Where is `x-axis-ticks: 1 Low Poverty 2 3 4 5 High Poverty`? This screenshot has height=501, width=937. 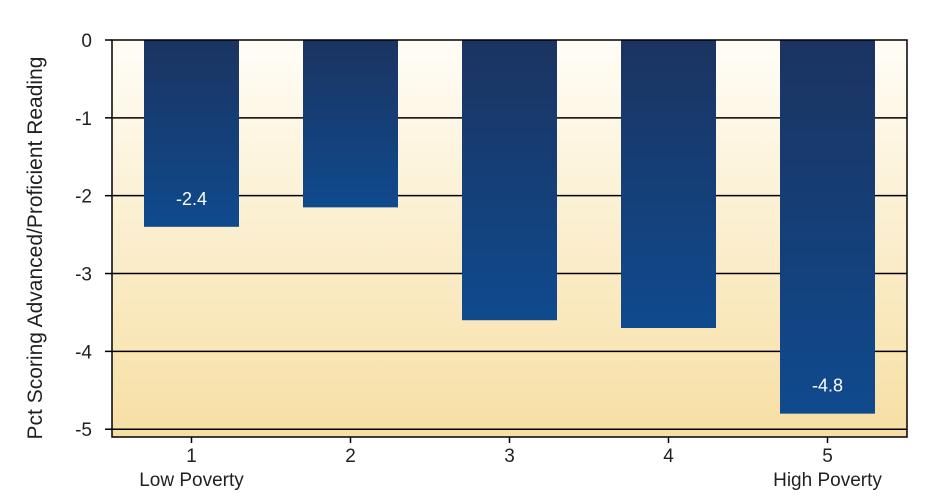
x-axis-ticks: 1 Low Poverty 2 3 4 5 High Poverty is located at coordinates (510, 464).